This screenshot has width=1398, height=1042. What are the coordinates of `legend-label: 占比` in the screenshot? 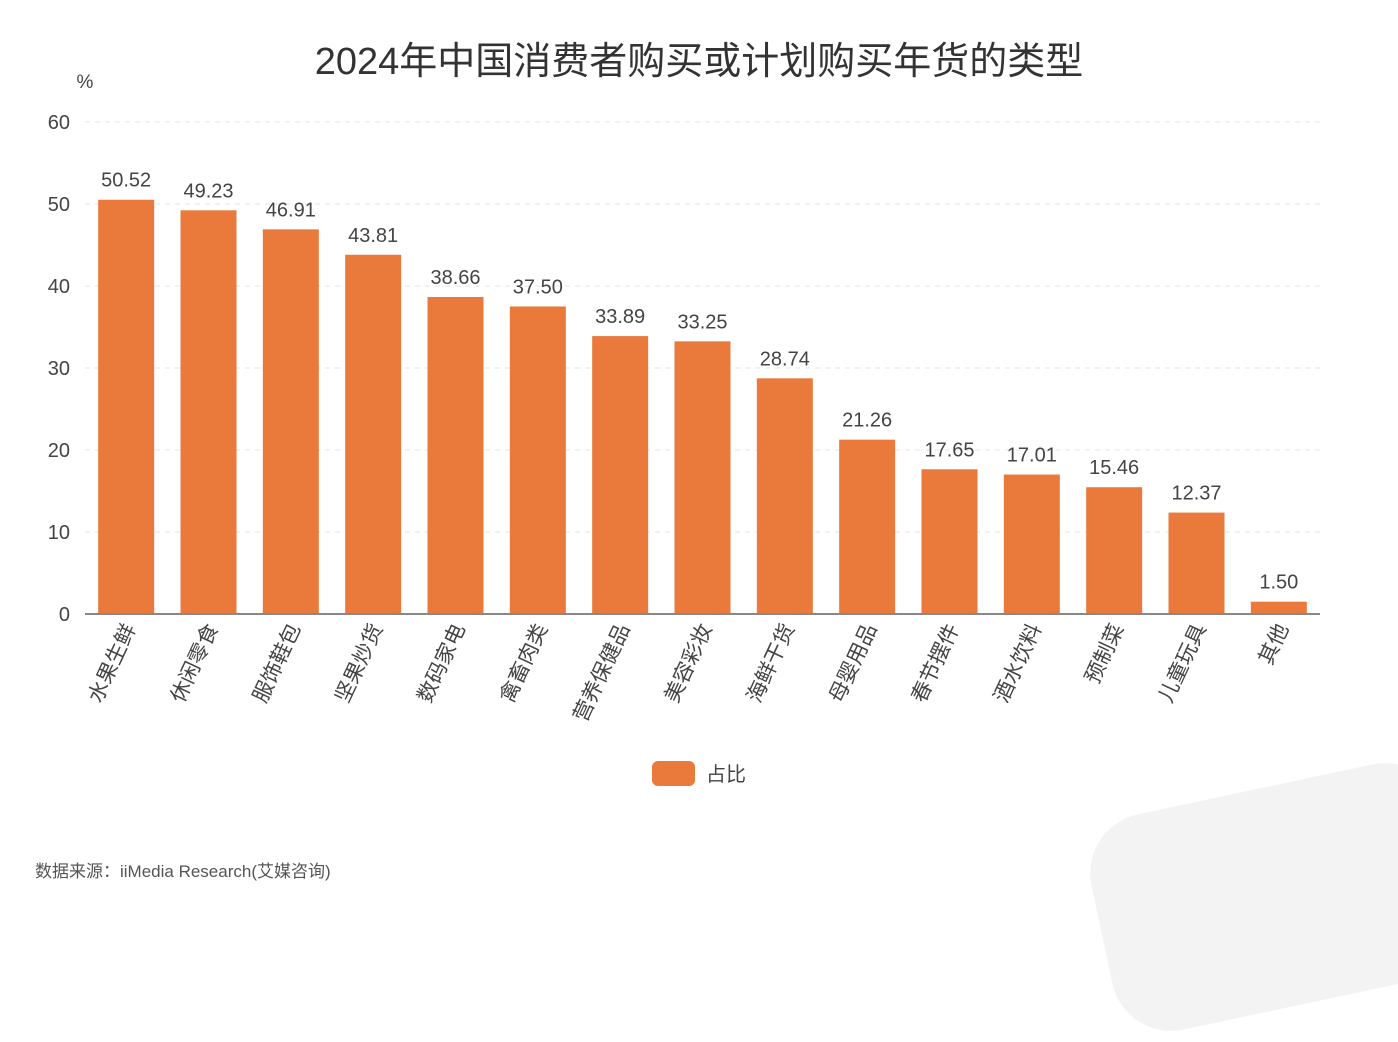 It's located at (726, 774).